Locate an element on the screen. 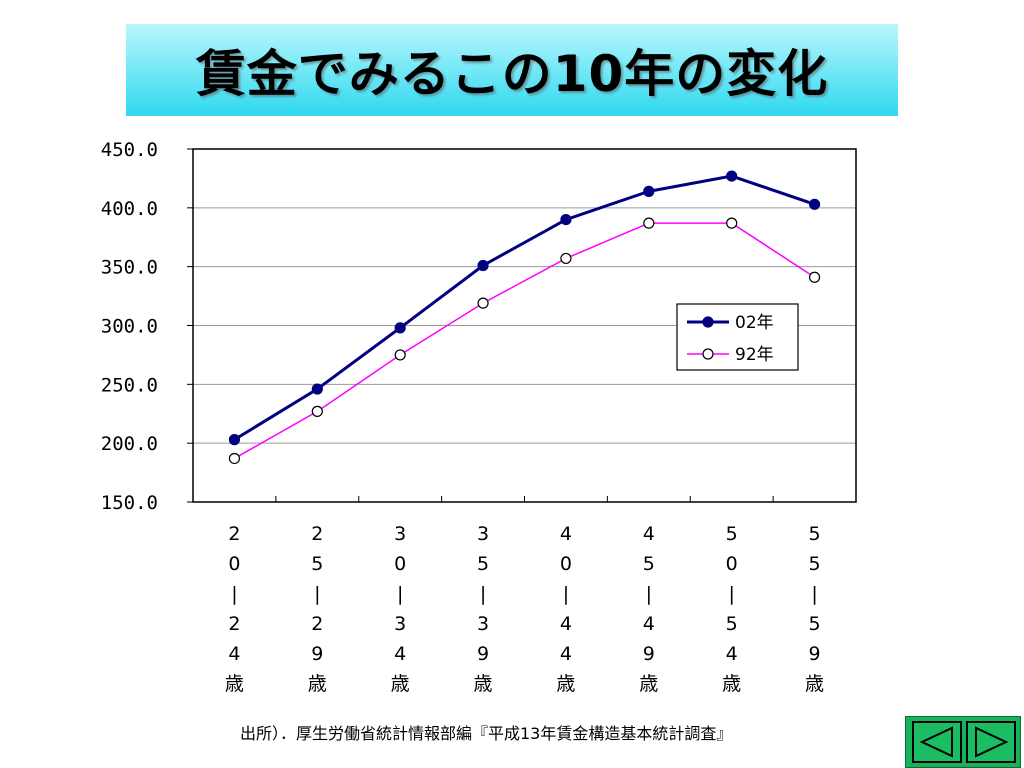  nav-bar is located at coordinates (963, 742).